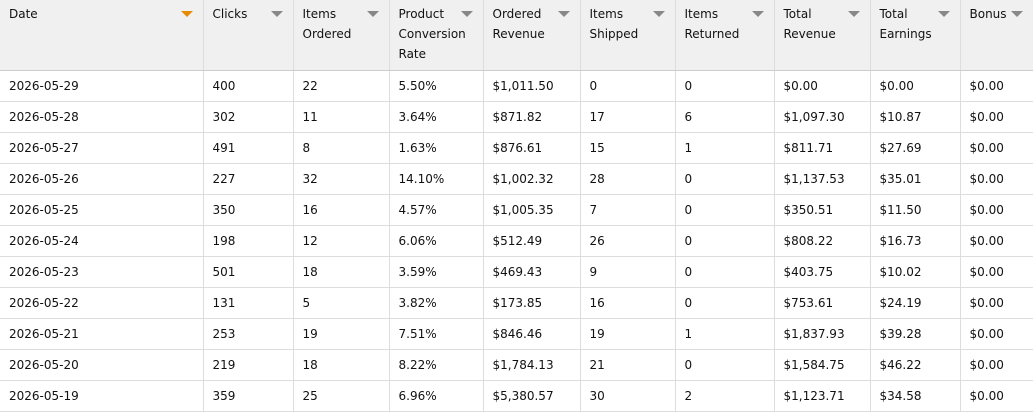 The image size is (1033, 413). I want to click on table-cell: 2026-05-22, so click(102, 303).